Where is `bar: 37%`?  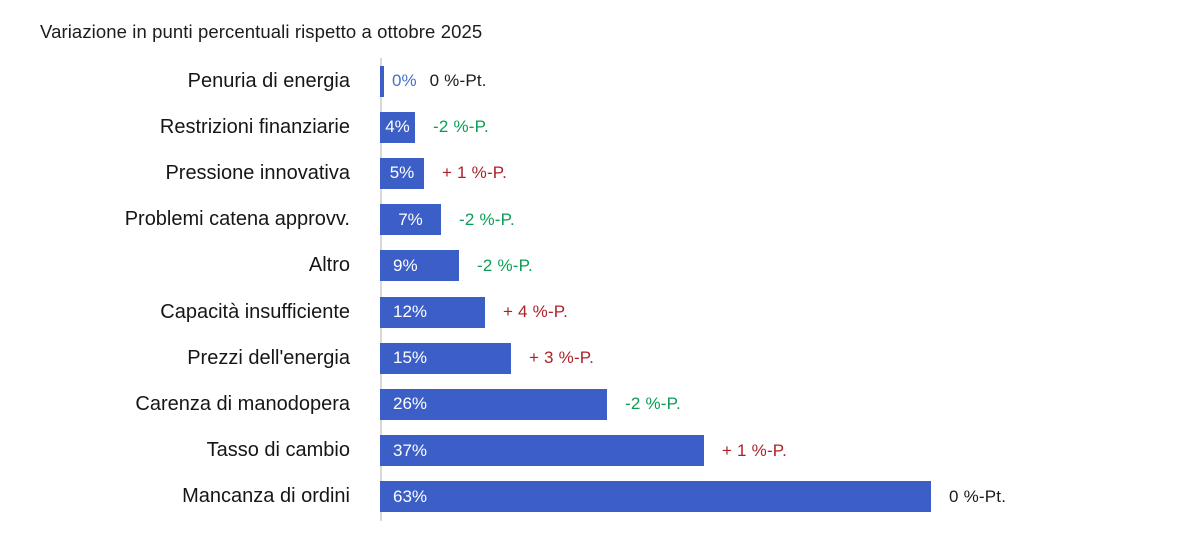
bar: 37% is located at coordinates (542, 451).